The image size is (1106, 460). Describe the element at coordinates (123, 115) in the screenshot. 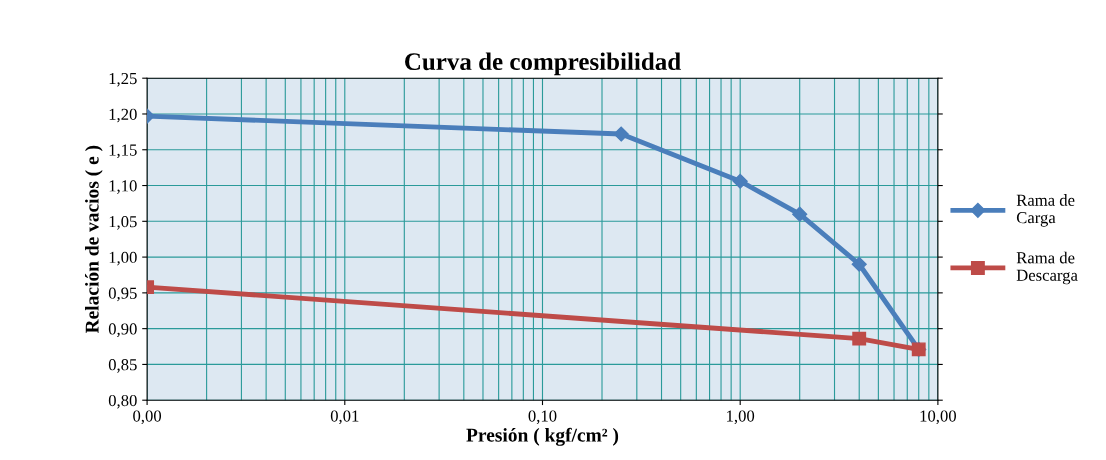

I see `y-tick-label: 1,20` at that location.